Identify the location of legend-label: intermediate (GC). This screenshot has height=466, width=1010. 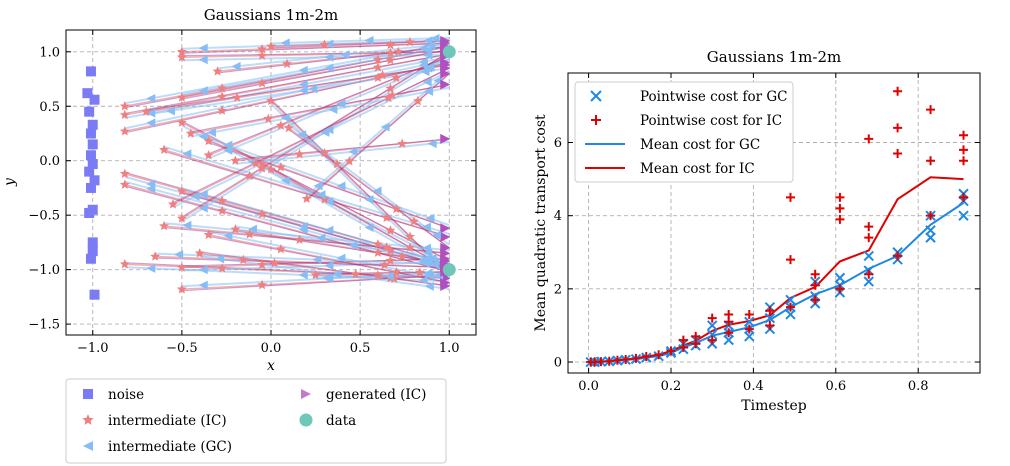
(170, 447).